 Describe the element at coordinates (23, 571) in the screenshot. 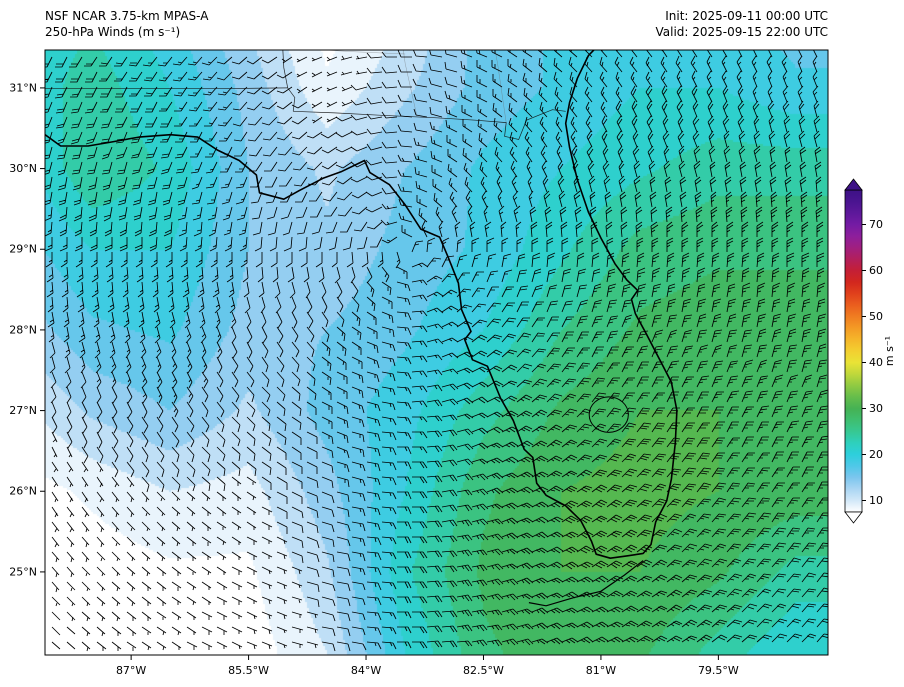

I see `y-axis-tick-label: 25°N` at that location.